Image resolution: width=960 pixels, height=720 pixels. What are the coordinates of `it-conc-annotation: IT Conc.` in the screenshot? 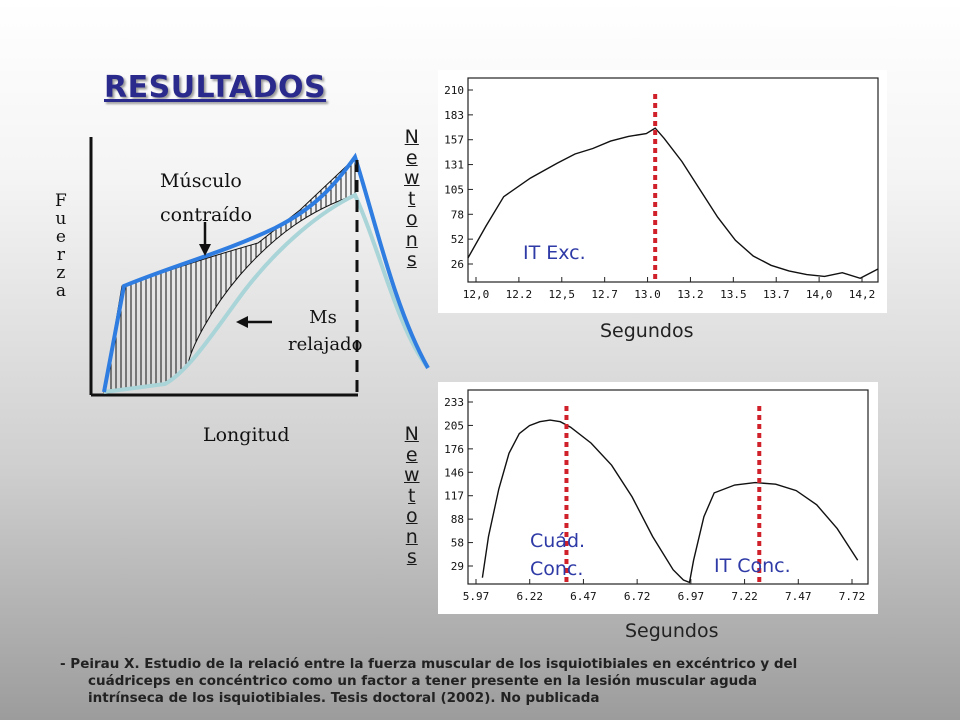 It's located at (752, 566).